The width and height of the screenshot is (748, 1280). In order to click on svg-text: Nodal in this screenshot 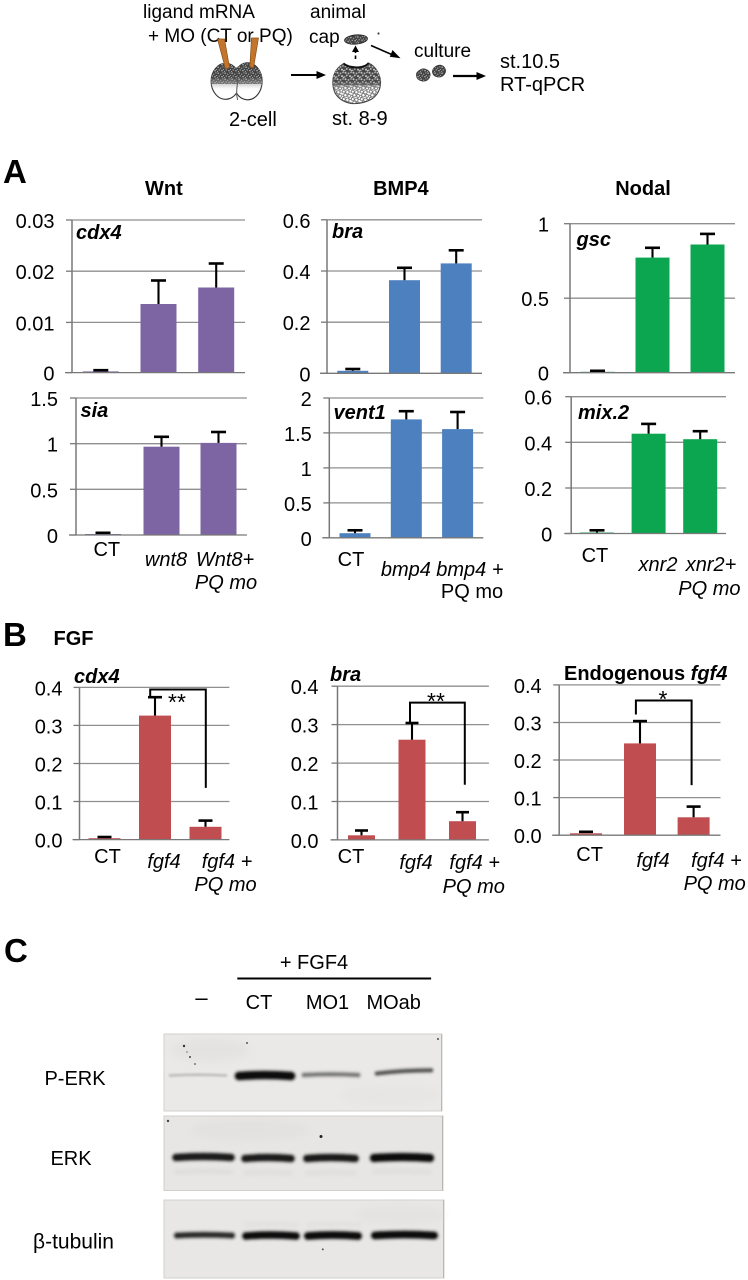, I will do `click(643, 189)`.